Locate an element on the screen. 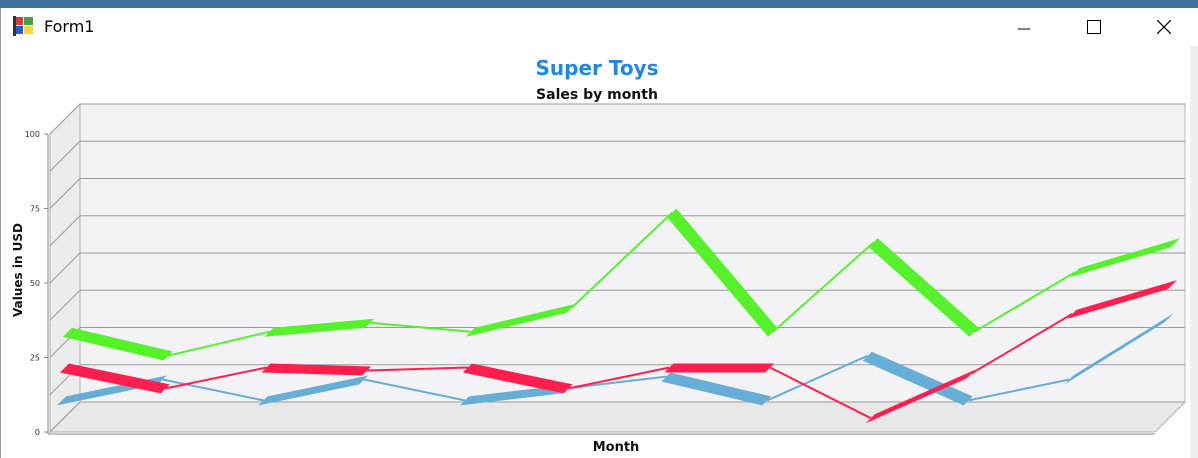  chart-subtitle: Sales by month is located at coordinates (597, 95).